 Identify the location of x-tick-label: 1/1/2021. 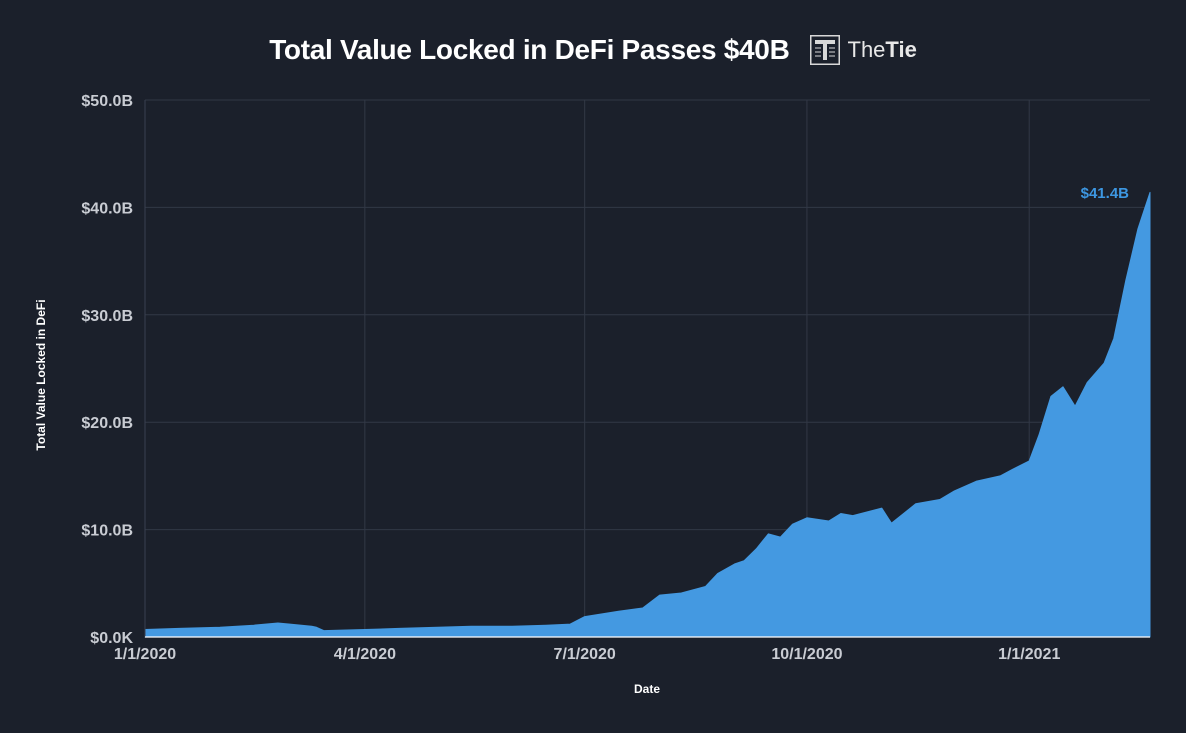
(1029, 654).